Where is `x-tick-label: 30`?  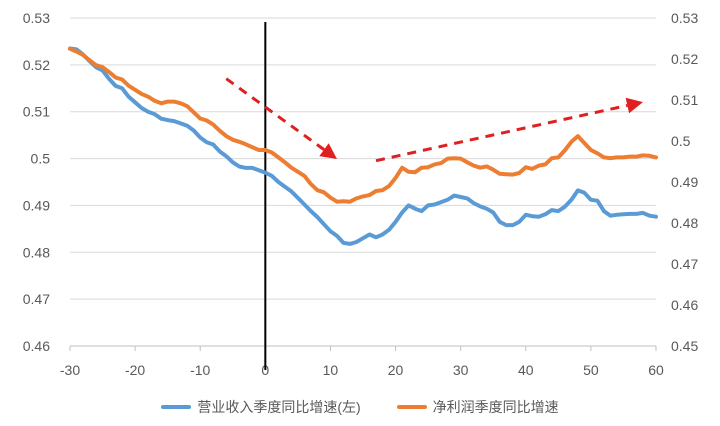
x-tick-label: 30 is located at coordinates (461, 370).